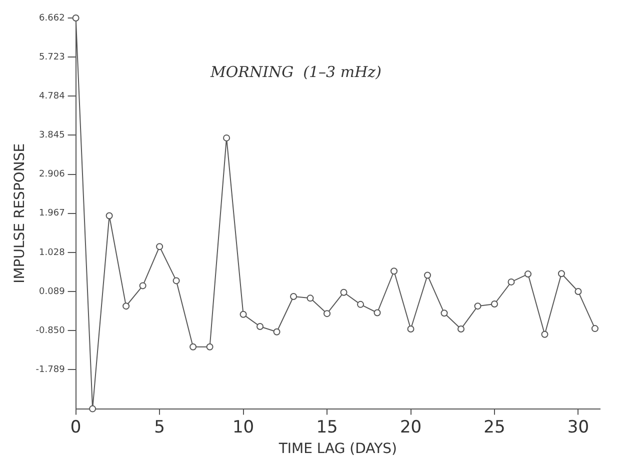 The width and height of the screenshot is (617, 467). What do you see at coordinates (338, 449) in the screenshot?
I see `x-axis-title: TIME LAG (DAYS)` at bounding box center [338, 449].